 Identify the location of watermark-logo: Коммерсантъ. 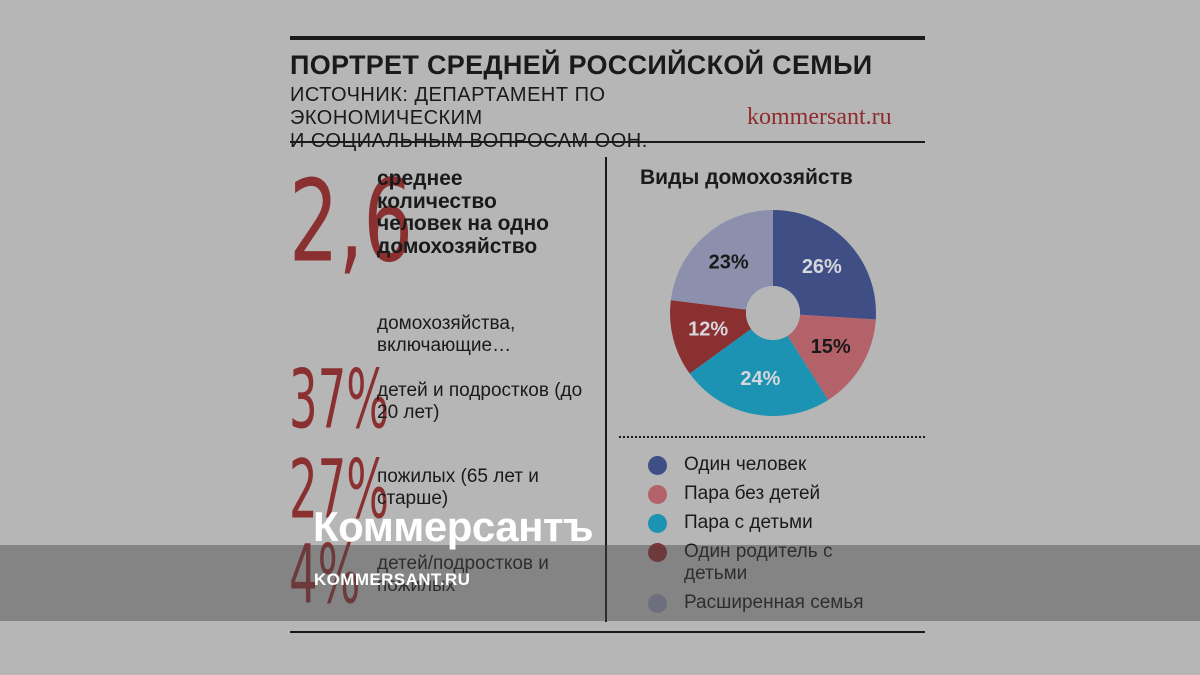
(453, 526).